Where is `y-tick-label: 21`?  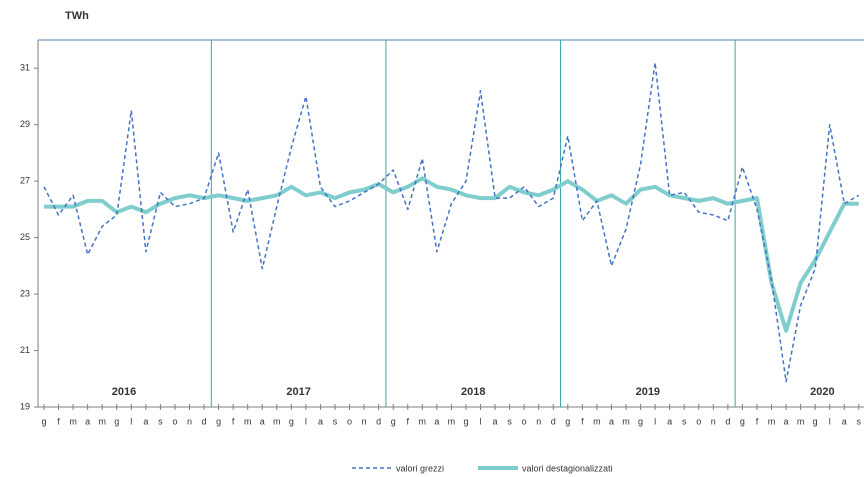 y-tick-label: 21 is located at coordinates (25, 350).